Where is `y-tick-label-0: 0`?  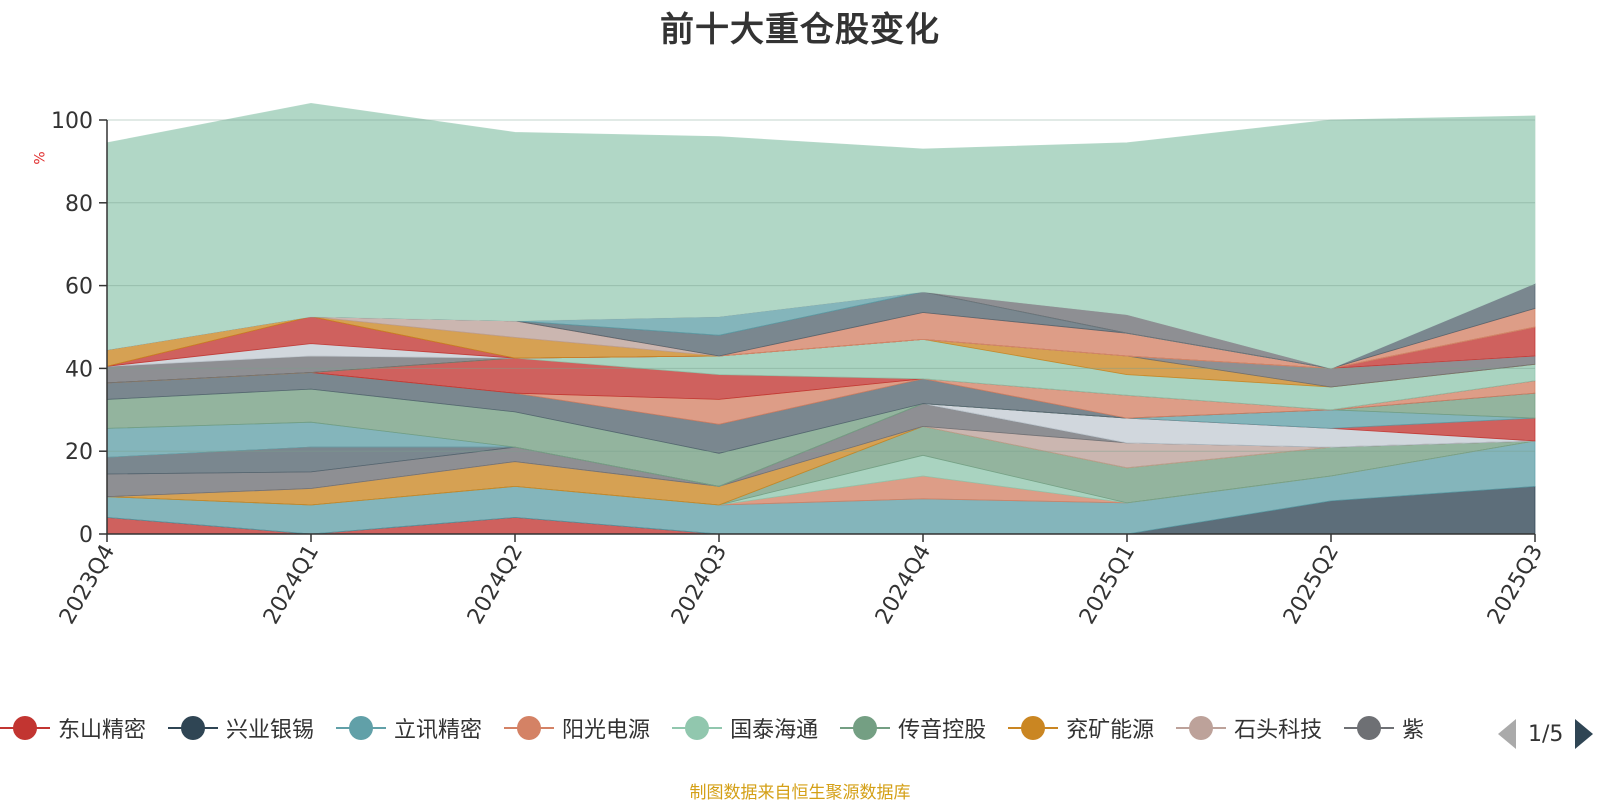
y-tick-label-0: 0 is located at coordinates (86, 535).